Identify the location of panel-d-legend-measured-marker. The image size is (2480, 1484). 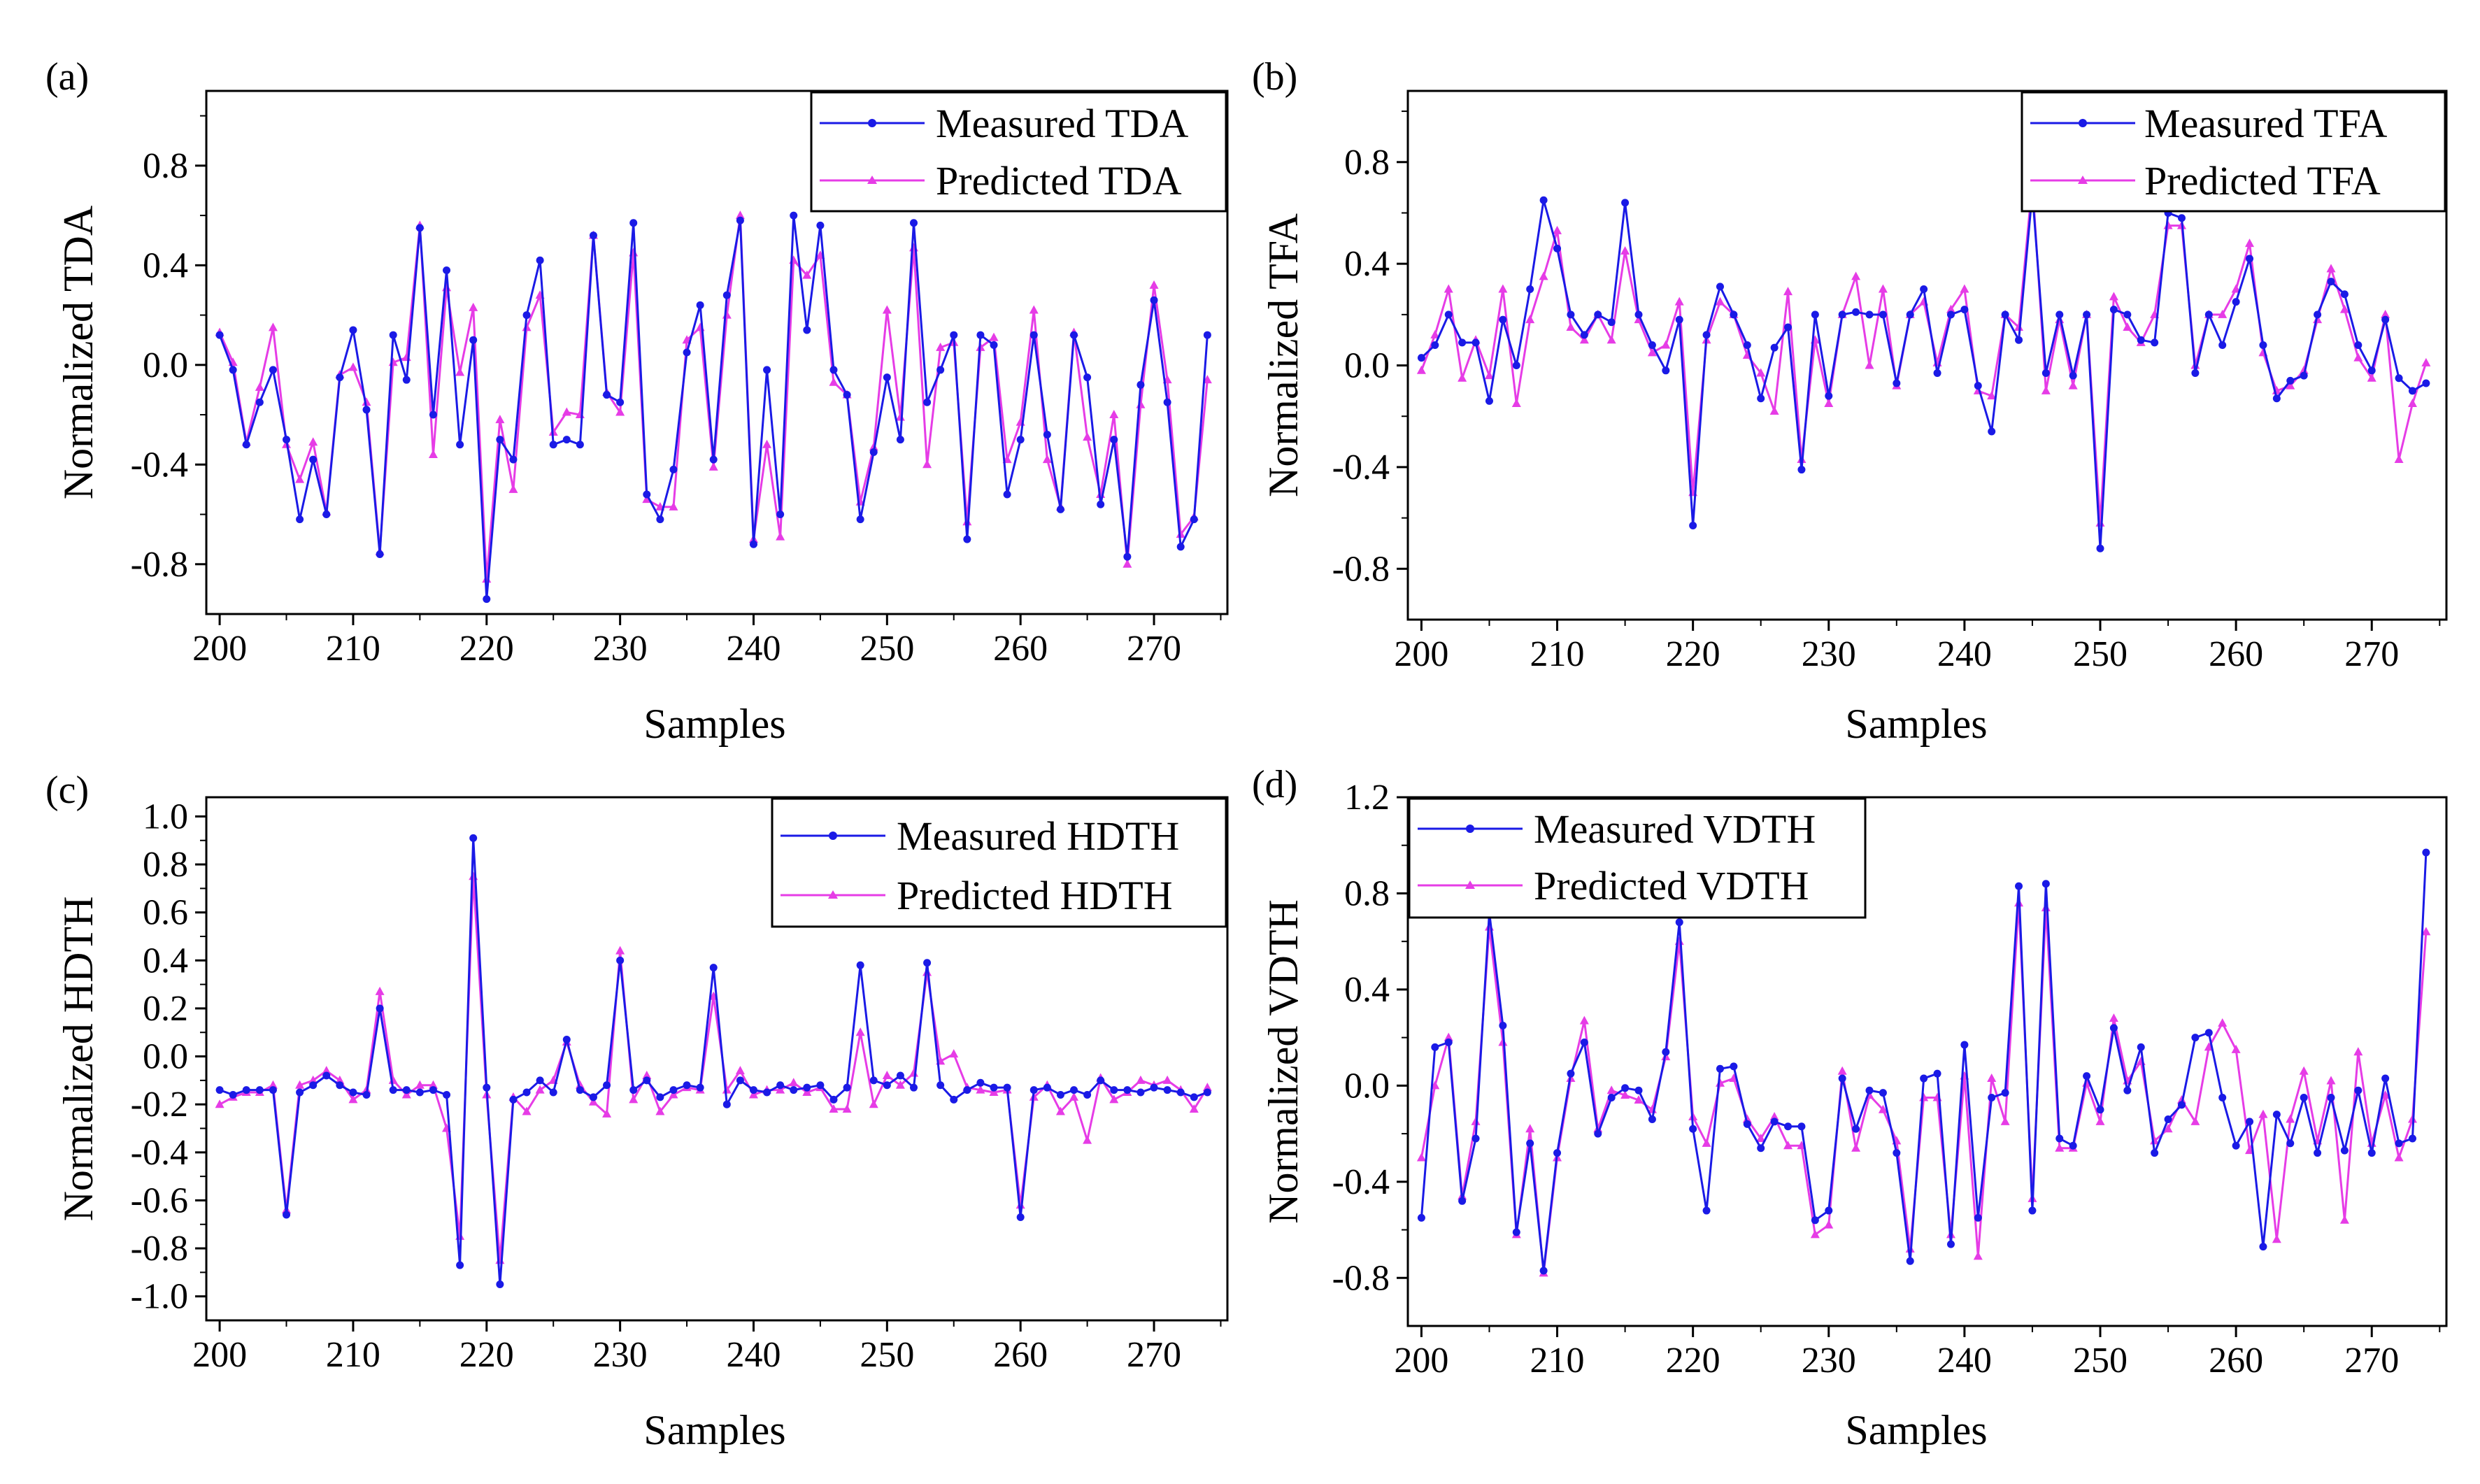
(1470, 829).